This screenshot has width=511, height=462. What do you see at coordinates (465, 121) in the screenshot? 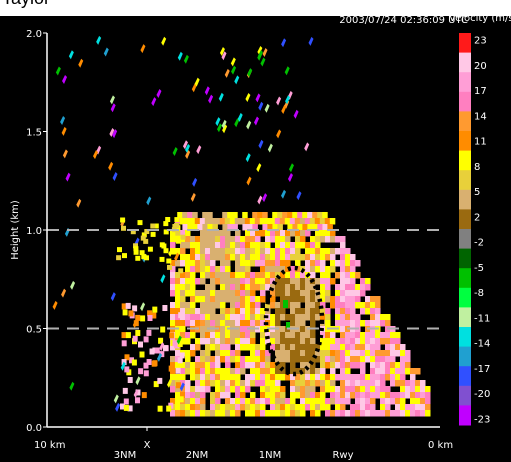
I see `colorbar-swatch` at bounding box center [465, 121].